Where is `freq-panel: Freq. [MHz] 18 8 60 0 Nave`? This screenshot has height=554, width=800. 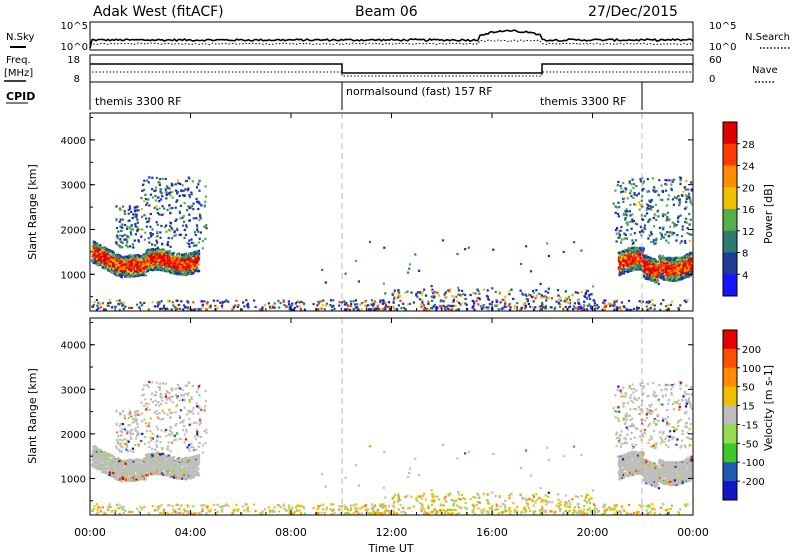
freq-panel: Freq. [MHz] 18 8 60 0 Nave is located at coordinates (391, 69).